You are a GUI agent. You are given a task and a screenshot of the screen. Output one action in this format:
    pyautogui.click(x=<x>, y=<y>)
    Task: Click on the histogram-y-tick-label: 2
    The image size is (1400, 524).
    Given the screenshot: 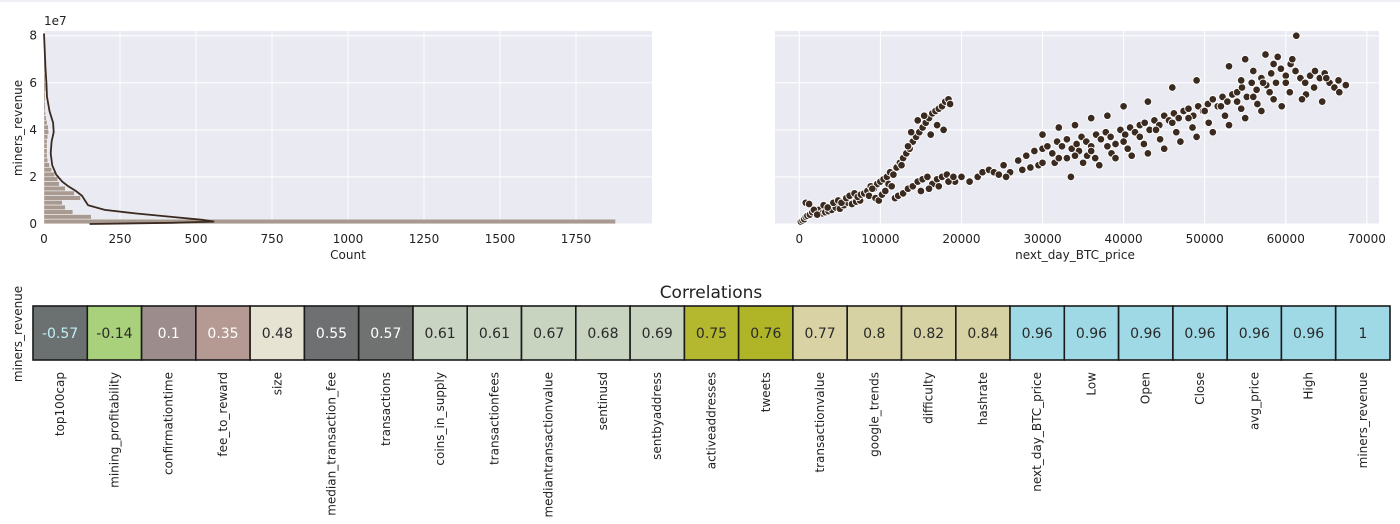 What is the action you would take?
    pyautogui.click(x=33, y=177)
    